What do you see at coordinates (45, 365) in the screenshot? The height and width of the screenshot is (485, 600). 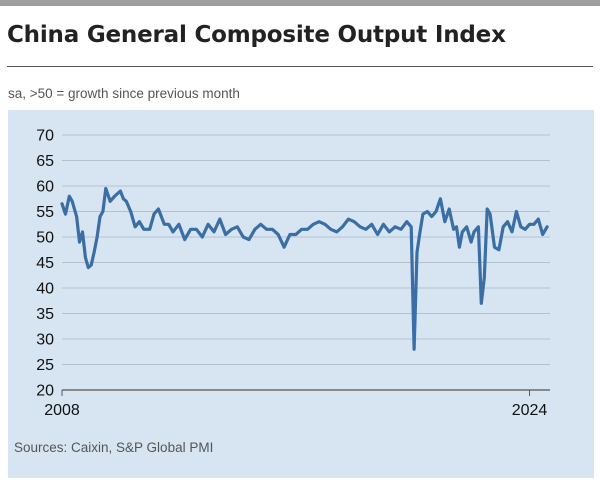 I see `y-tick-label: 25` at bounding box center [45, 365].